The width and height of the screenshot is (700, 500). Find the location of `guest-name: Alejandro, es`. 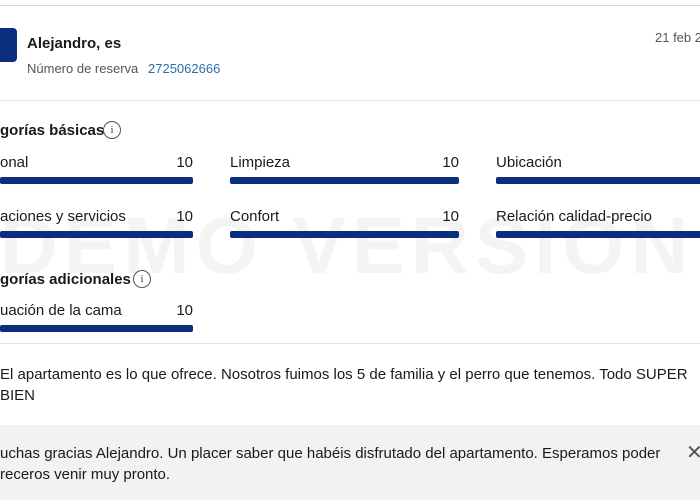

guest-name: Alejandro, es is located at coordinates (74, 43).